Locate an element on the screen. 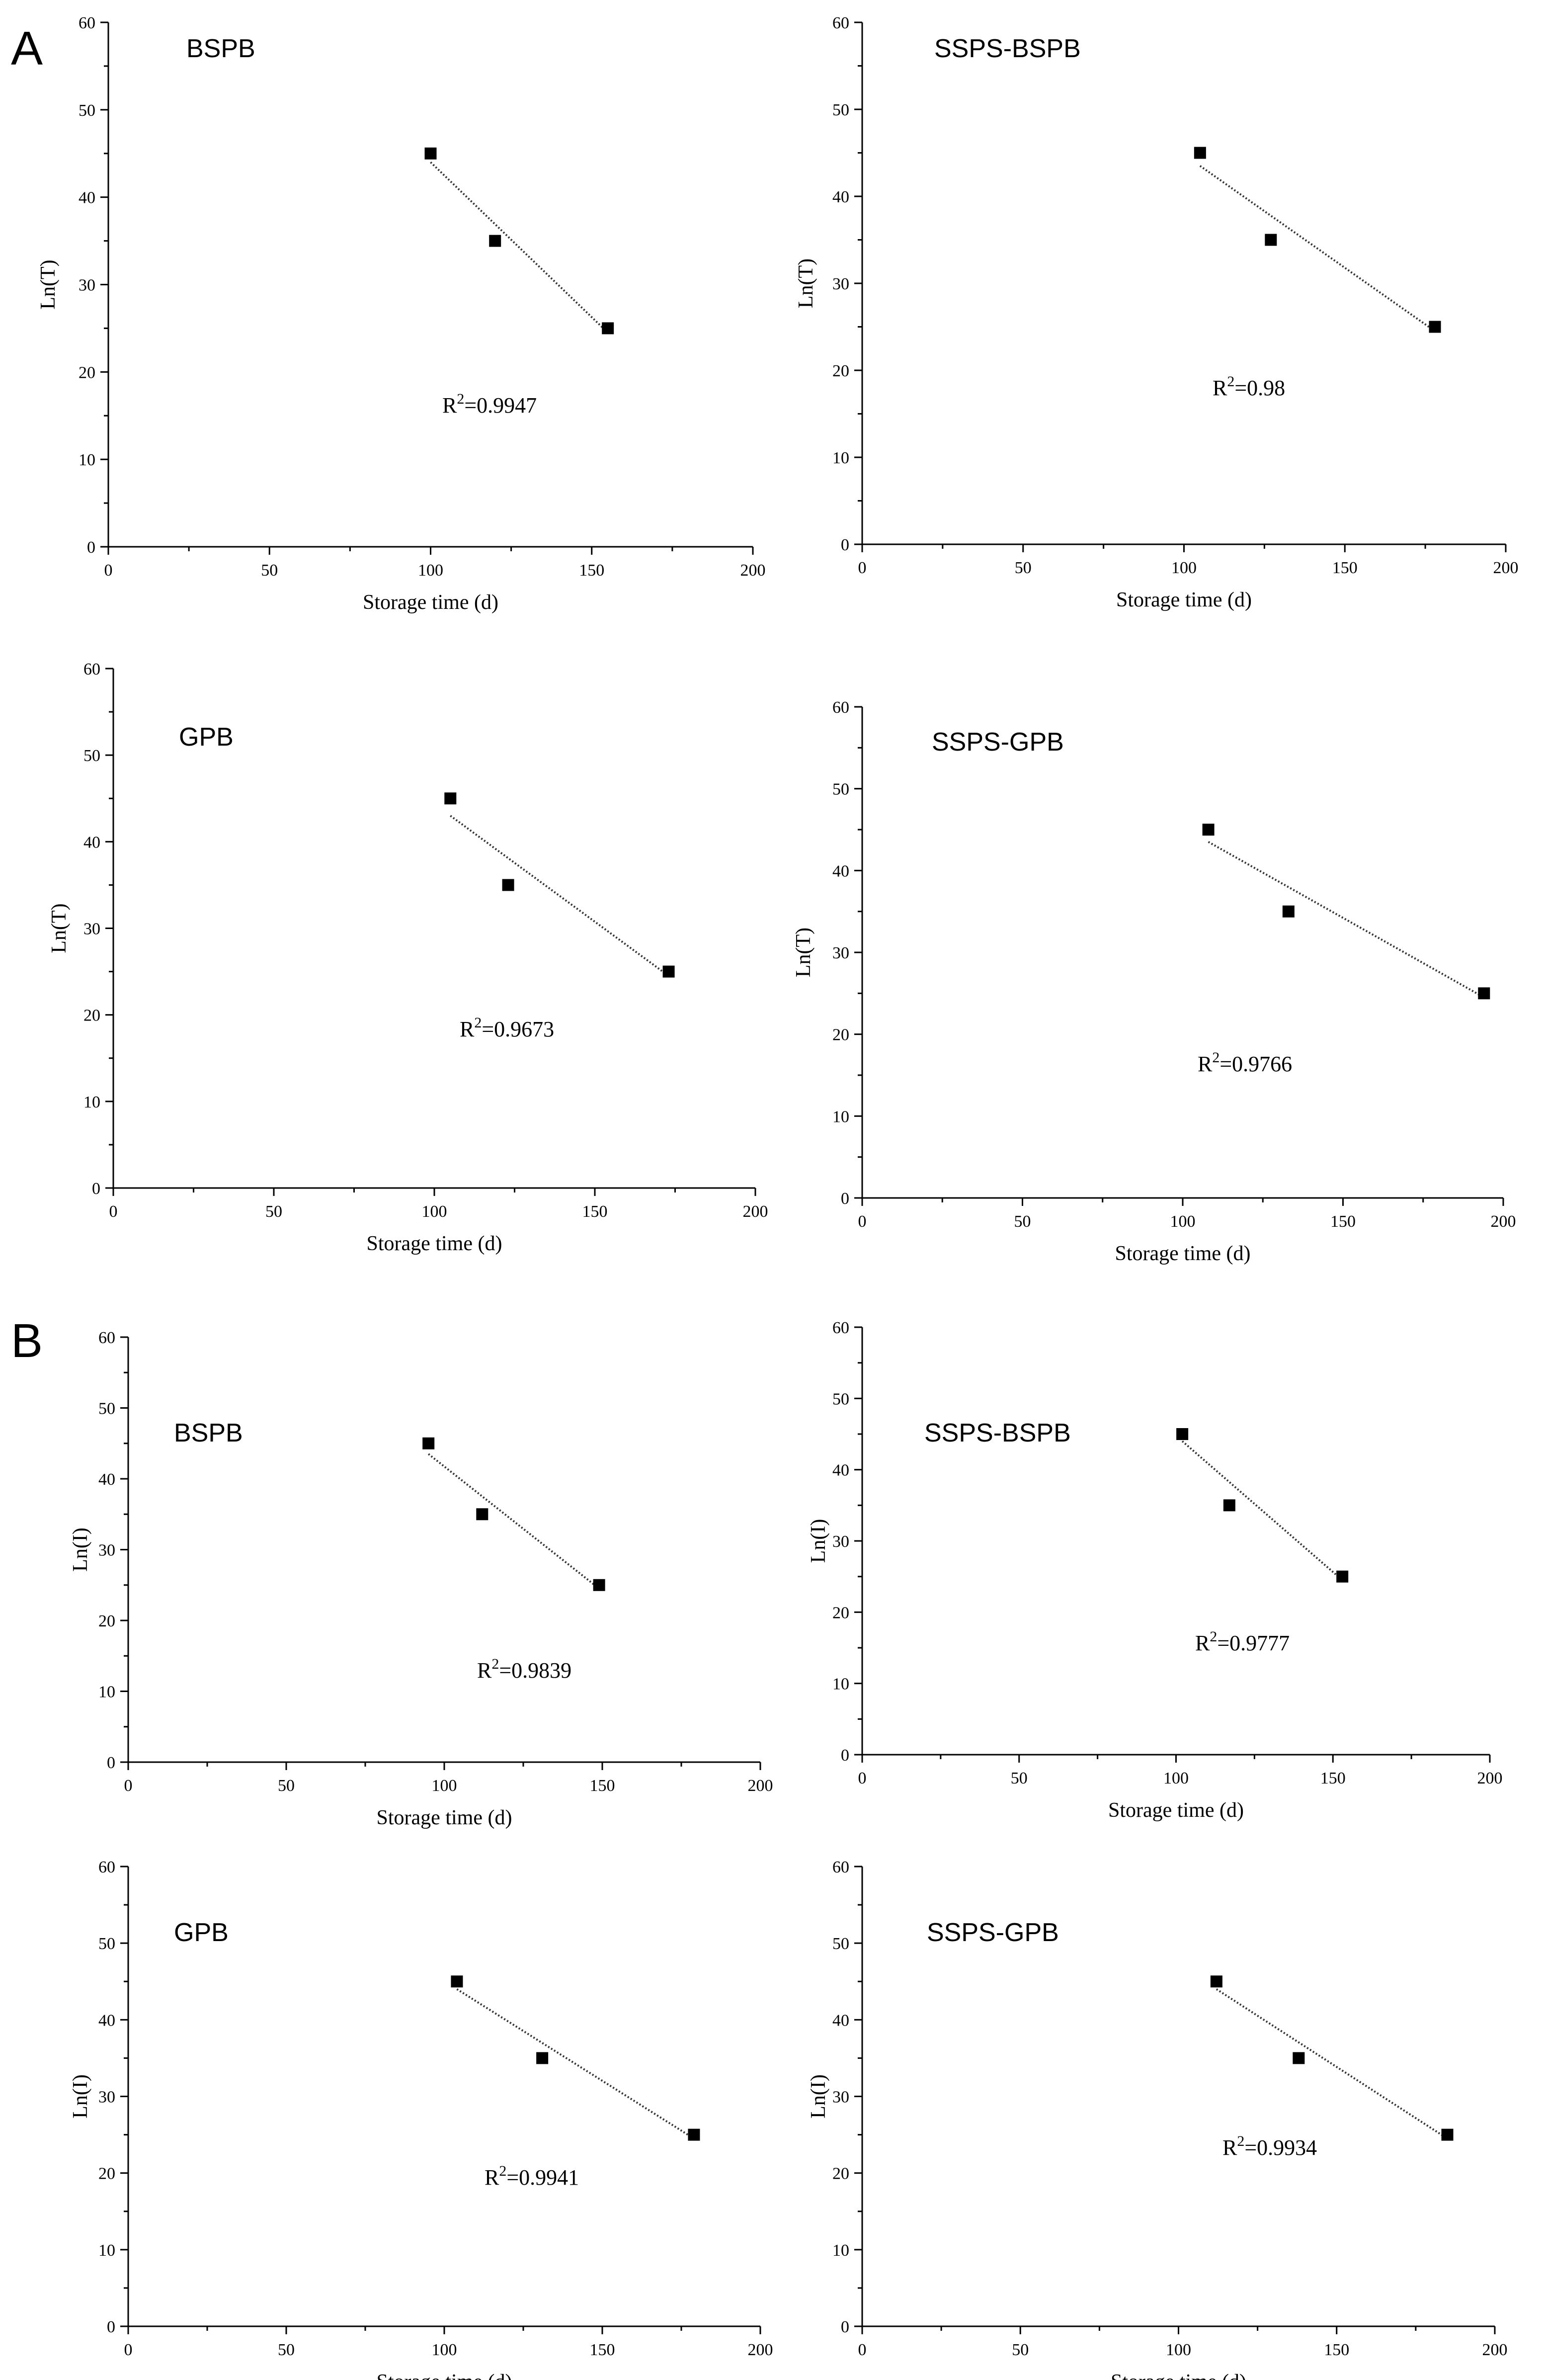 This screenshot has height=2380, width=1543. chart-title: SSPS-GPB is located at coordinates (993, 1932).